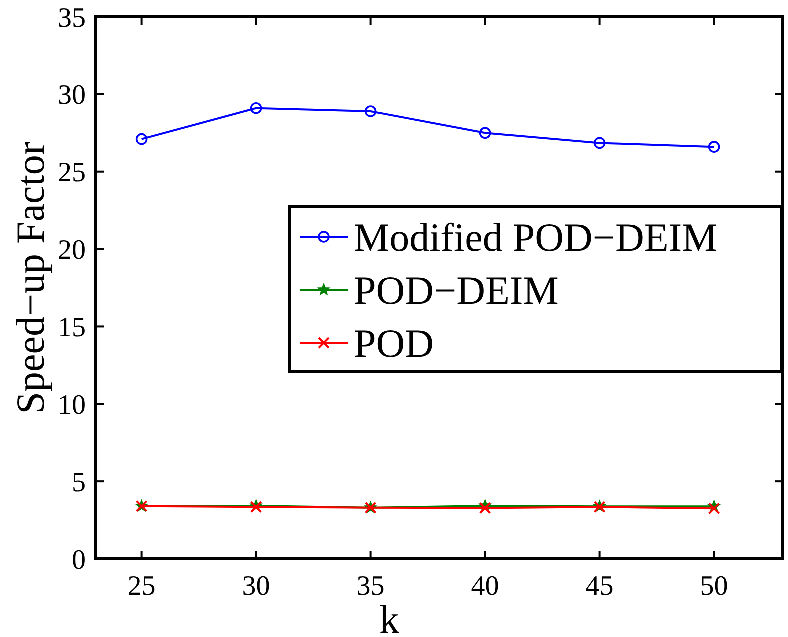 The image size is (788, 637). Describe the element at coordinates (456, 290) in the screenshot. I see `legend-label: POD−DEIM` at that location.